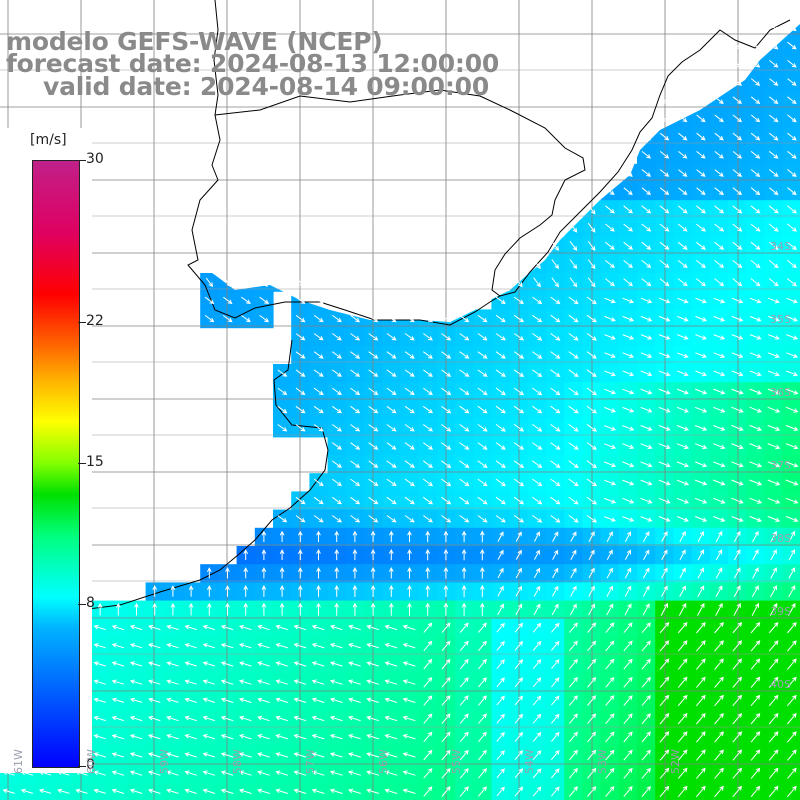 The width and height of the screenshot is (800, 800). Describe the element at coordinates (780, 538) in the screenshot. I see `latitude-label: 38S` at that location.